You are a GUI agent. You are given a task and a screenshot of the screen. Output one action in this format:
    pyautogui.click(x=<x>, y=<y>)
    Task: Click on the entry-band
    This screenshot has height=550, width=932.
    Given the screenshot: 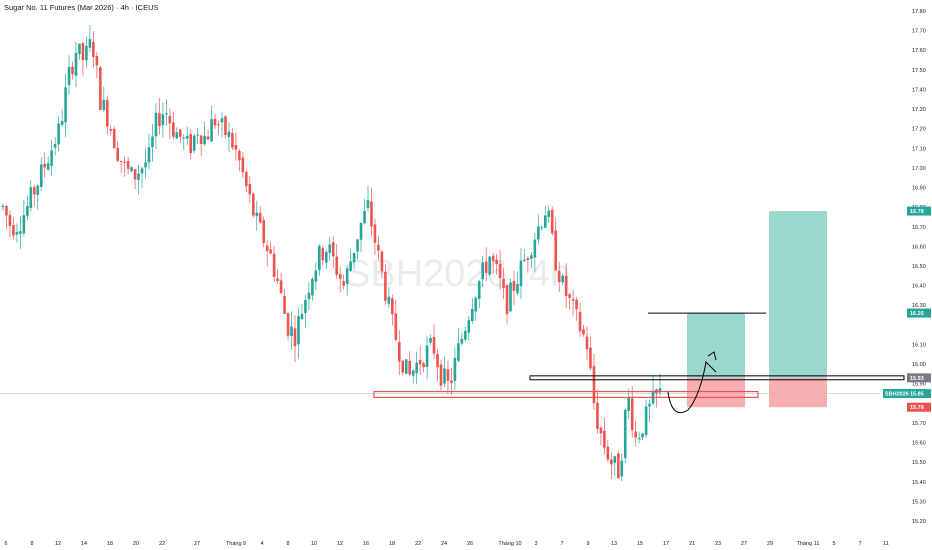 What is the action you would take?
    pyautogui.click(x=717, y=378)
    